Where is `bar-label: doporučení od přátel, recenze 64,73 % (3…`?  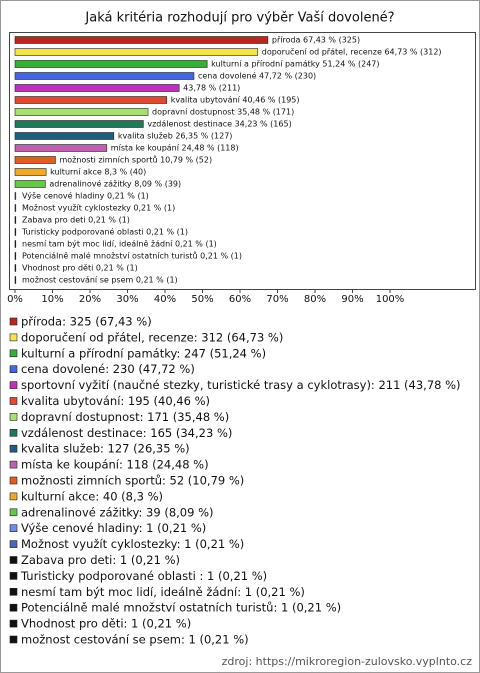 bar-label: doporučení od přátel, recenze 64,73 % (3… is located at coordinates (352, 52).